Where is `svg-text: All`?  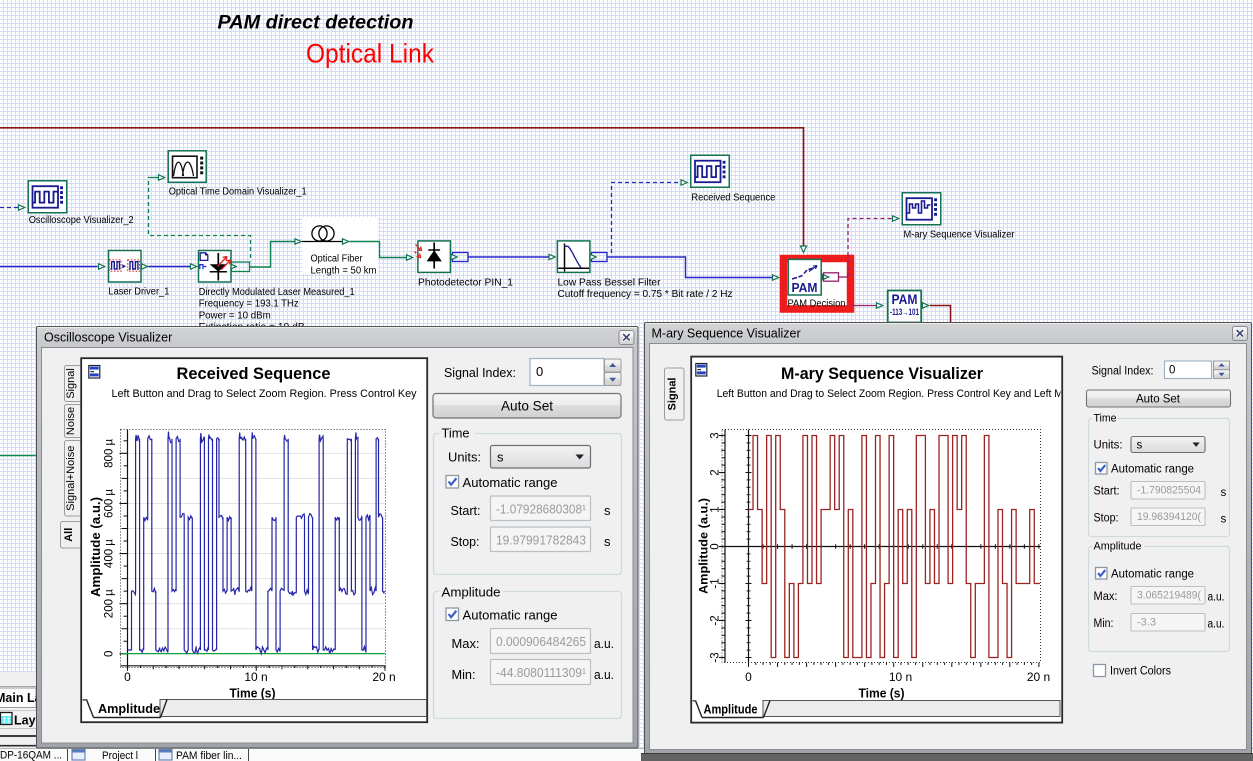 svg-text: All is located at coordinates (69, 535).